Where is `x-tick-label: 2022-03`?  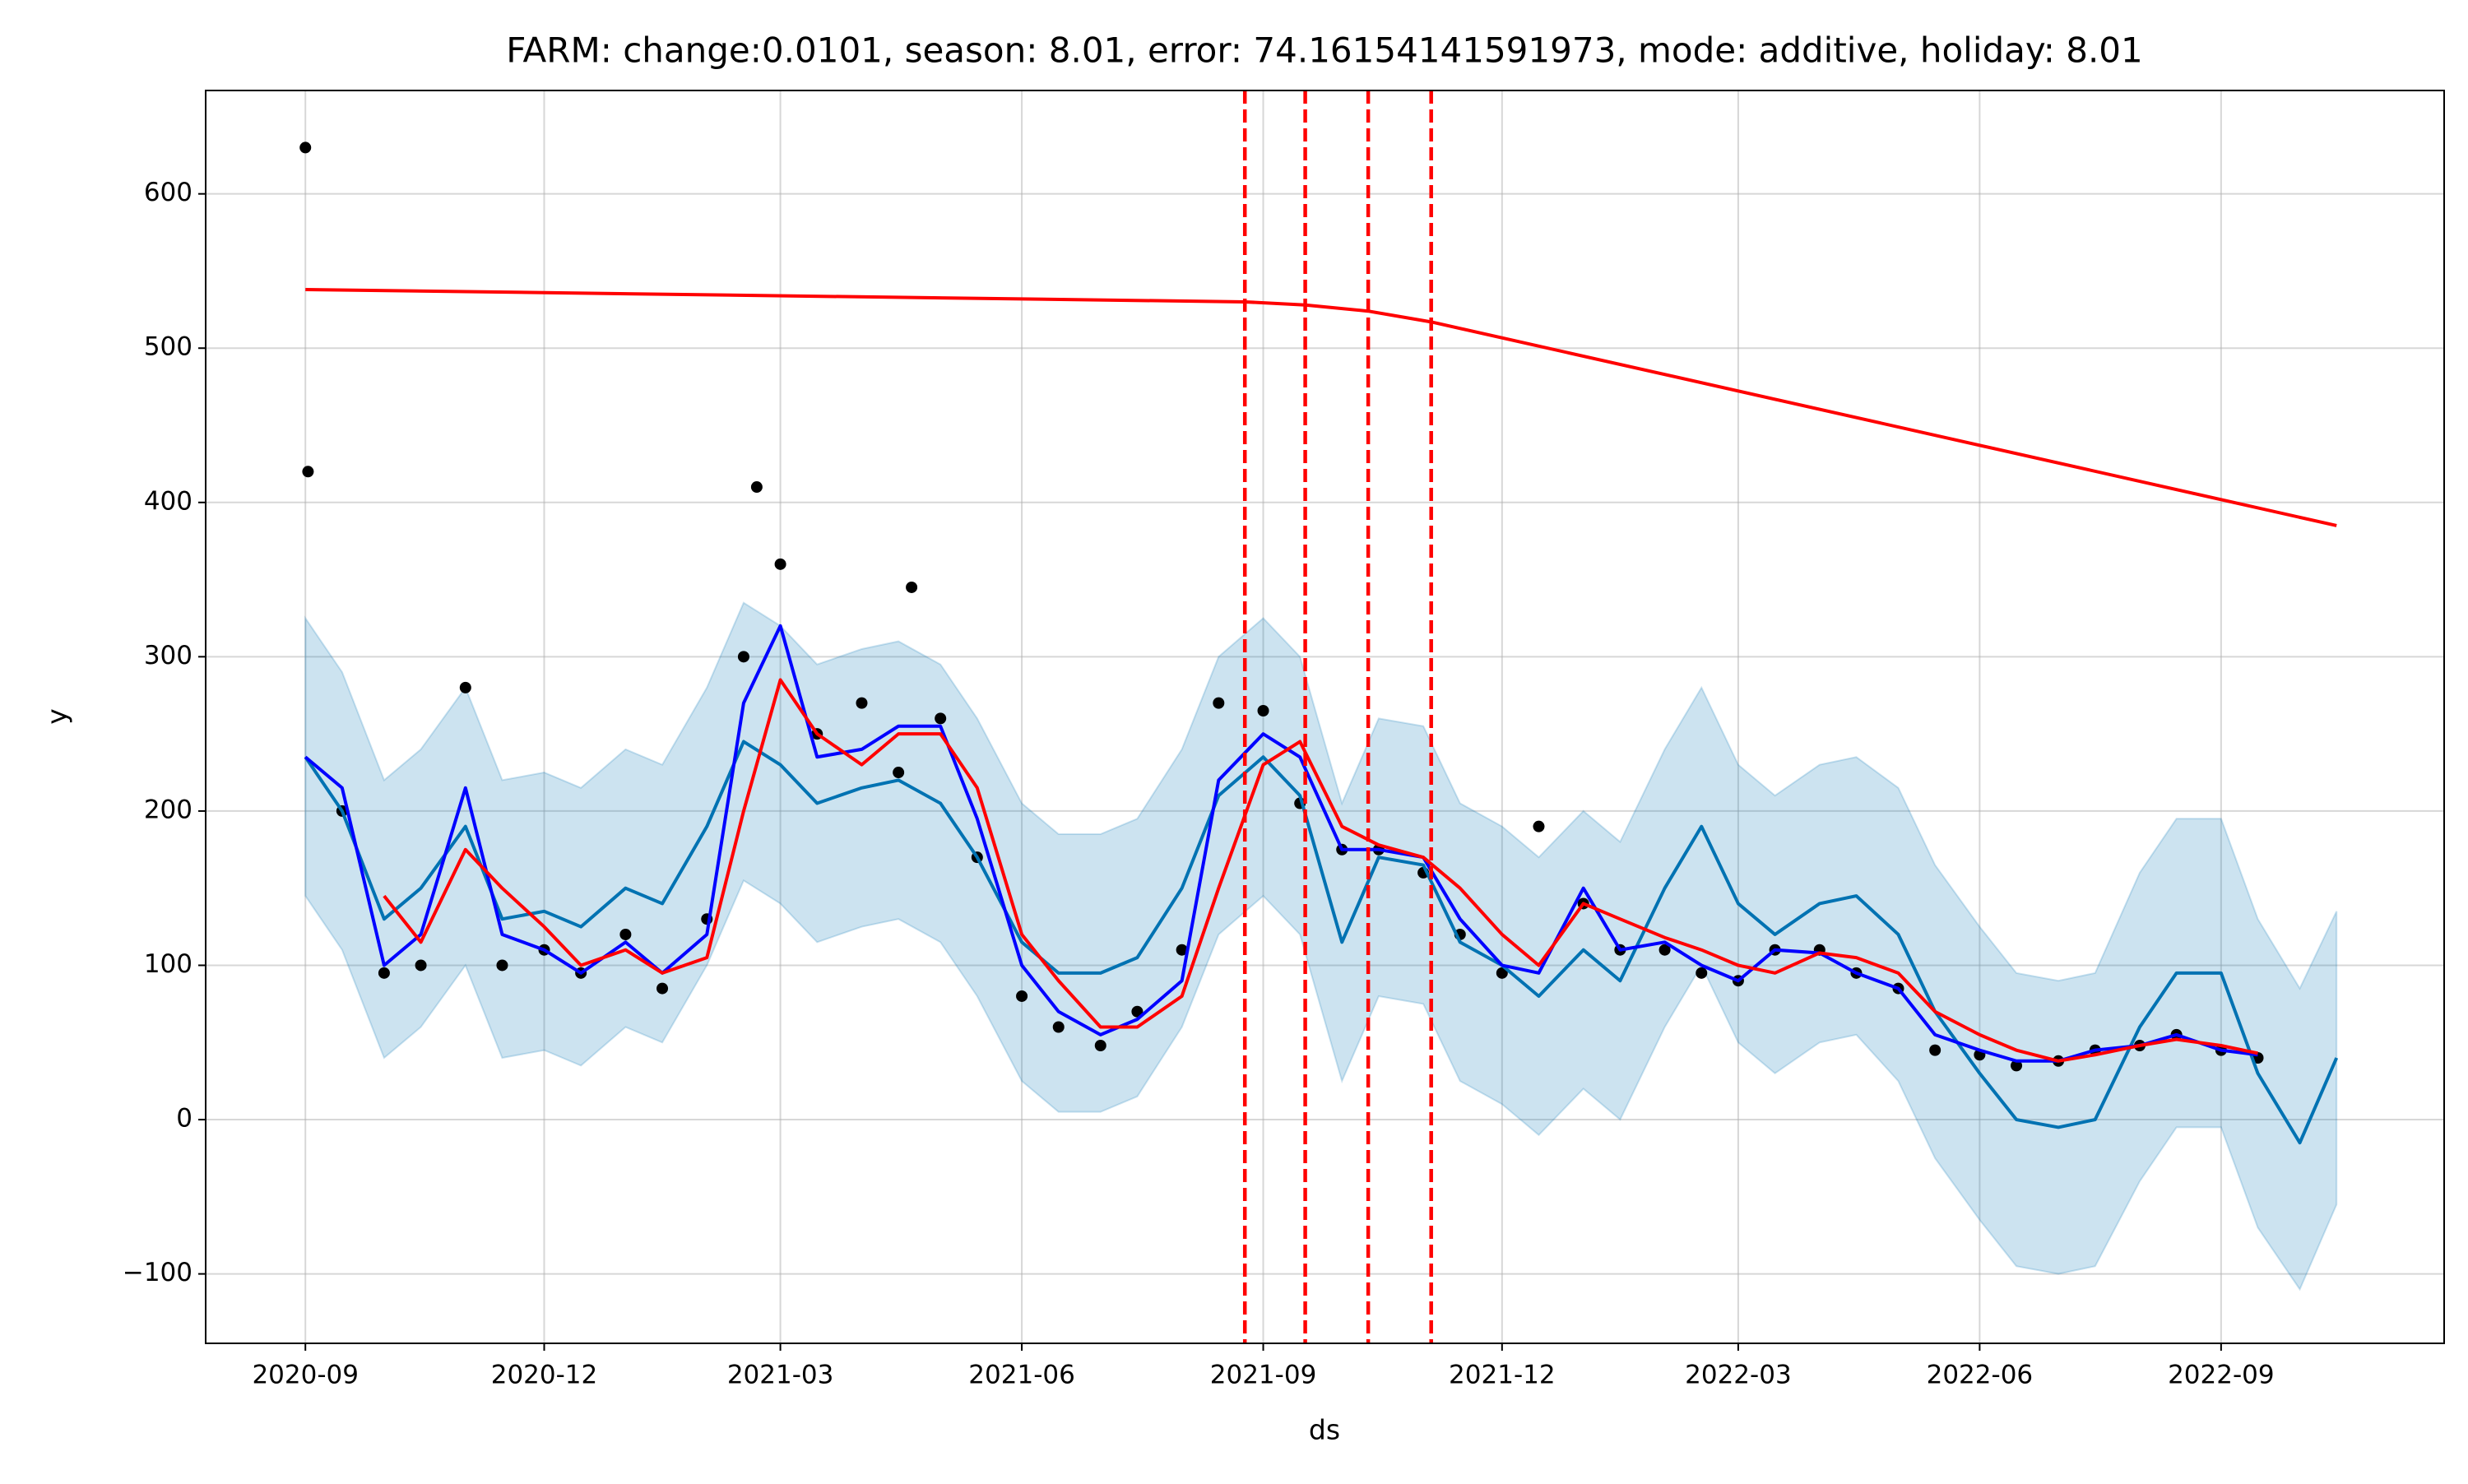
x-tick-label: 2022-03 is located at coordinates (1738, 1375).